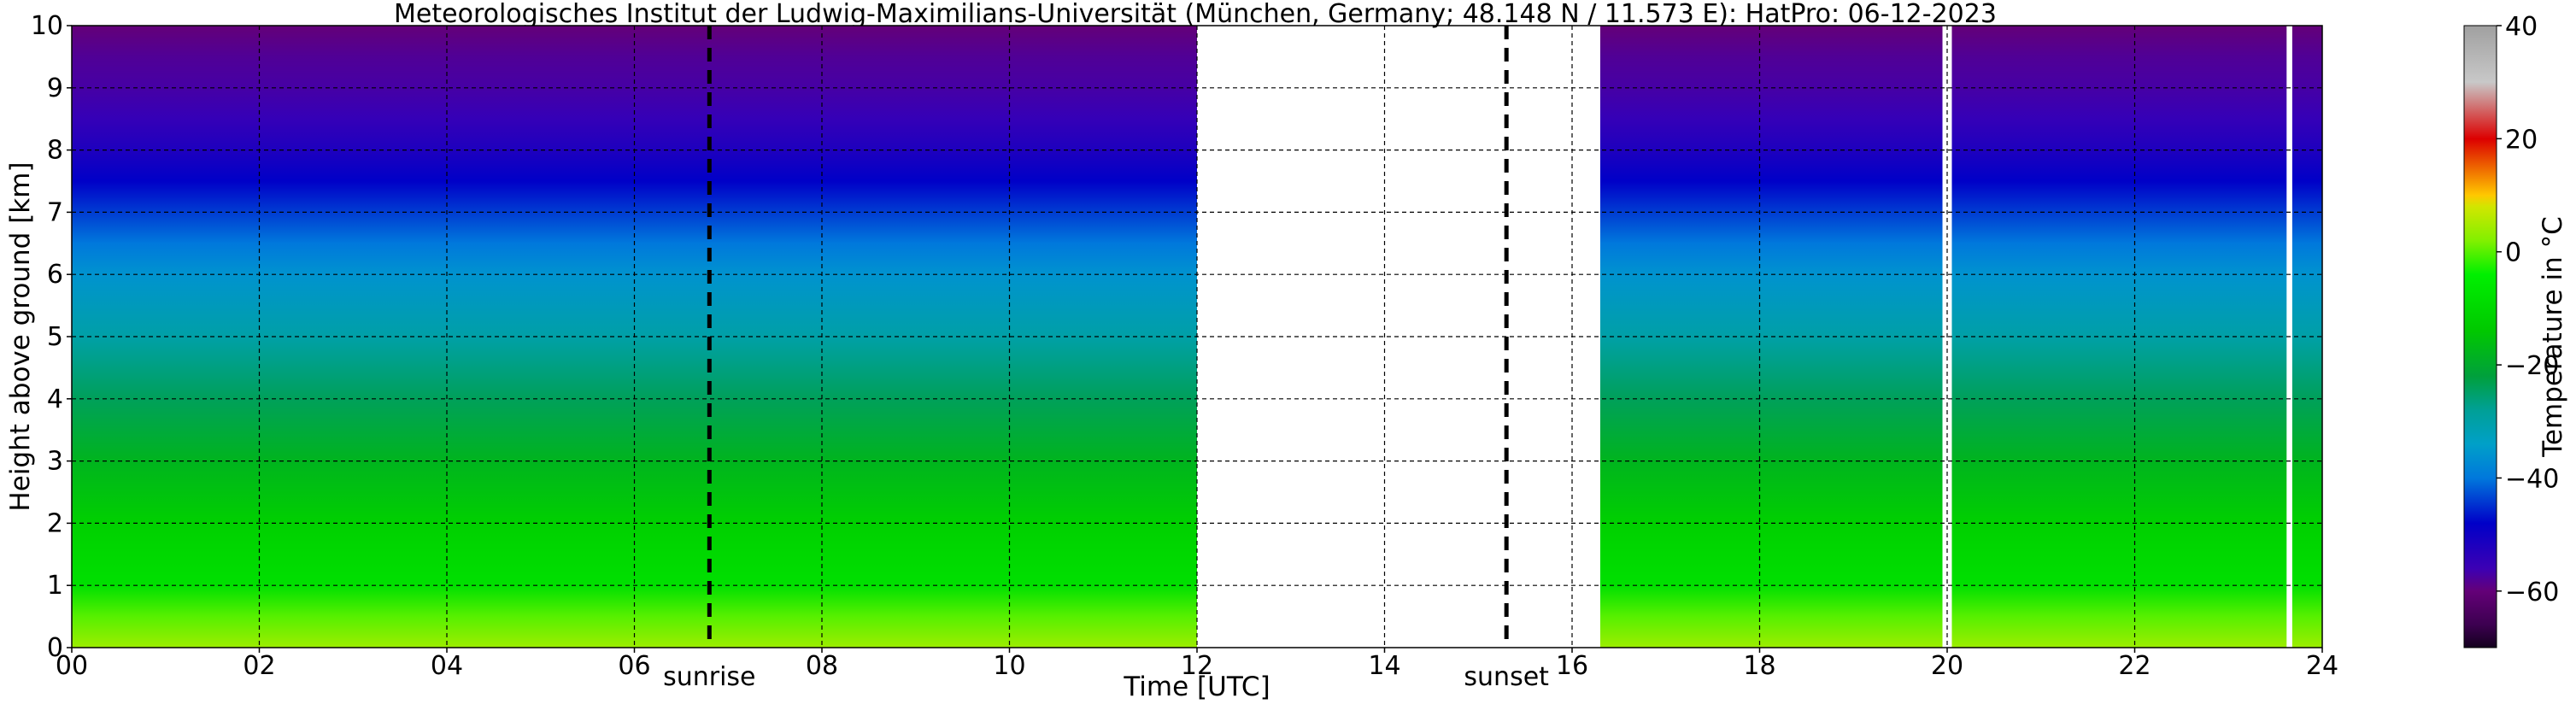 Image resolution: width=2576 pixels, height=704 pixels. I want to click on colorbar-tick-label: 0, so click(2513, 253).